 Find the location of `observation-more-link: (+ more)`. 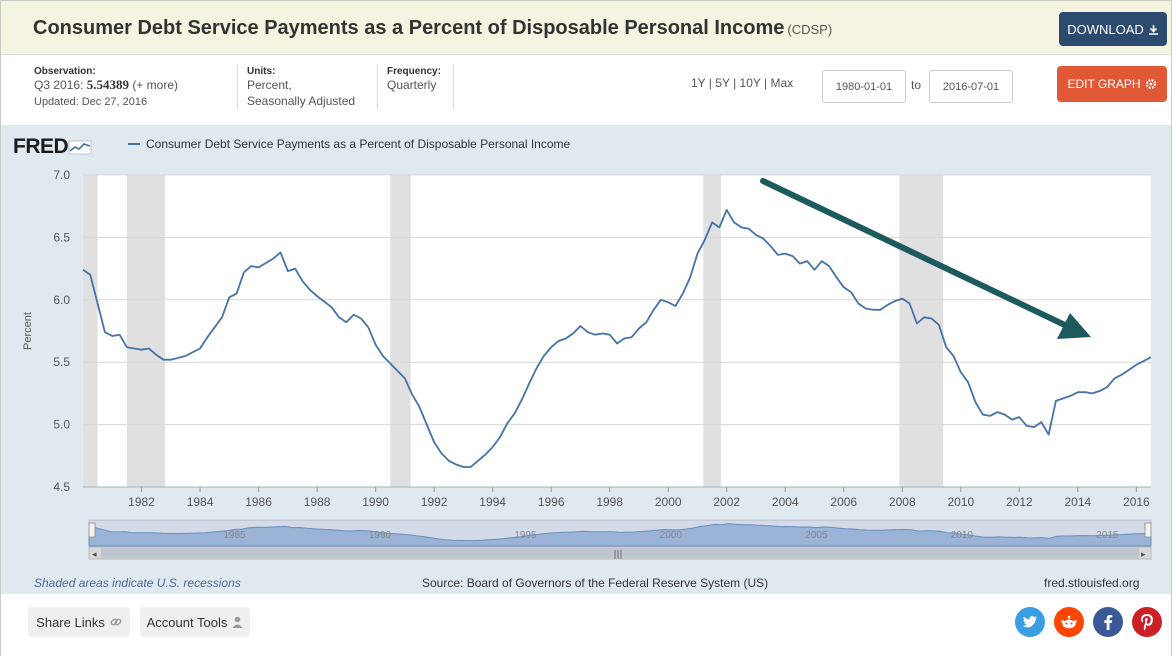

observation-more-link: (+ more) is located at coordinates (155, 85).